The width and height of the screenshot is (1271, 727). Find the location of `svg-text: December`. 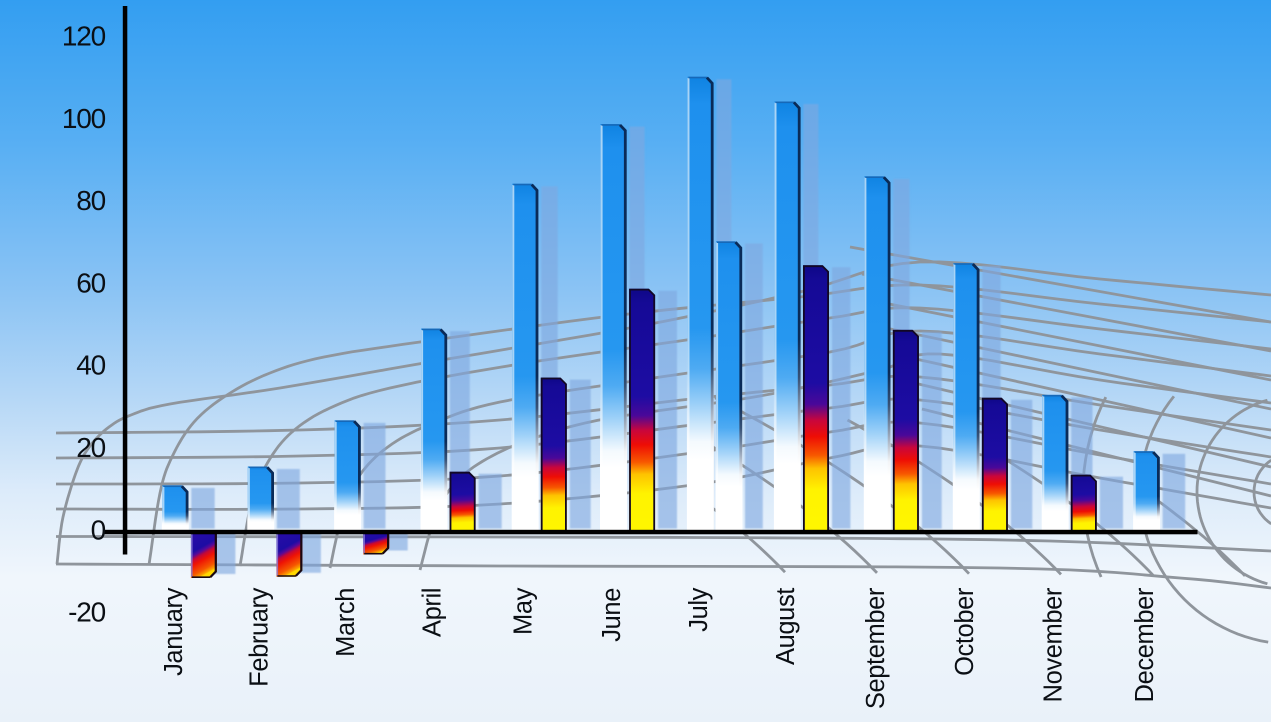

svg-text: December is located at coordinates (1145, 644).